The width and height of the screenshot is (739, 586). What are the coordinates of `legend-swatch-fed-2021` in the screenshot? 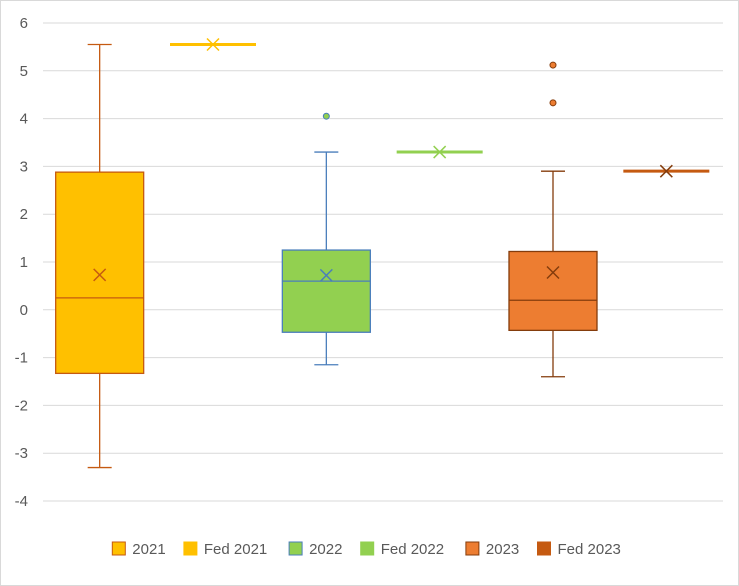 It's located at (190, 548).